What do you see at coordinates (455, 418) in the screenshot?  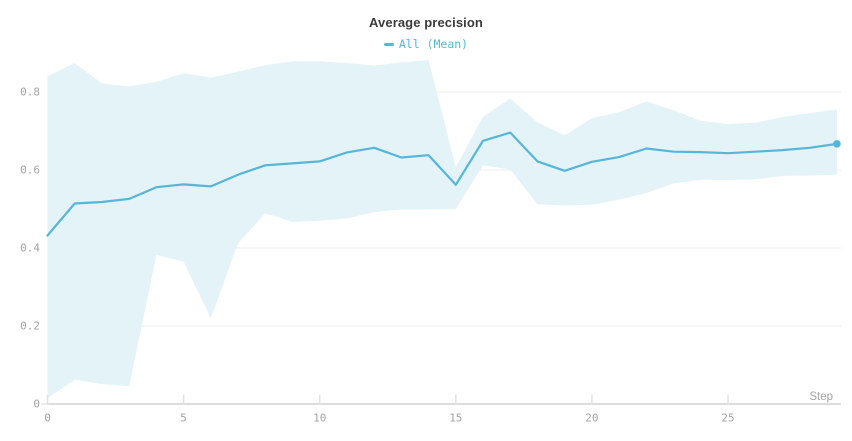 I see `x-tick-label: 15` at bounding box center [455, 418].